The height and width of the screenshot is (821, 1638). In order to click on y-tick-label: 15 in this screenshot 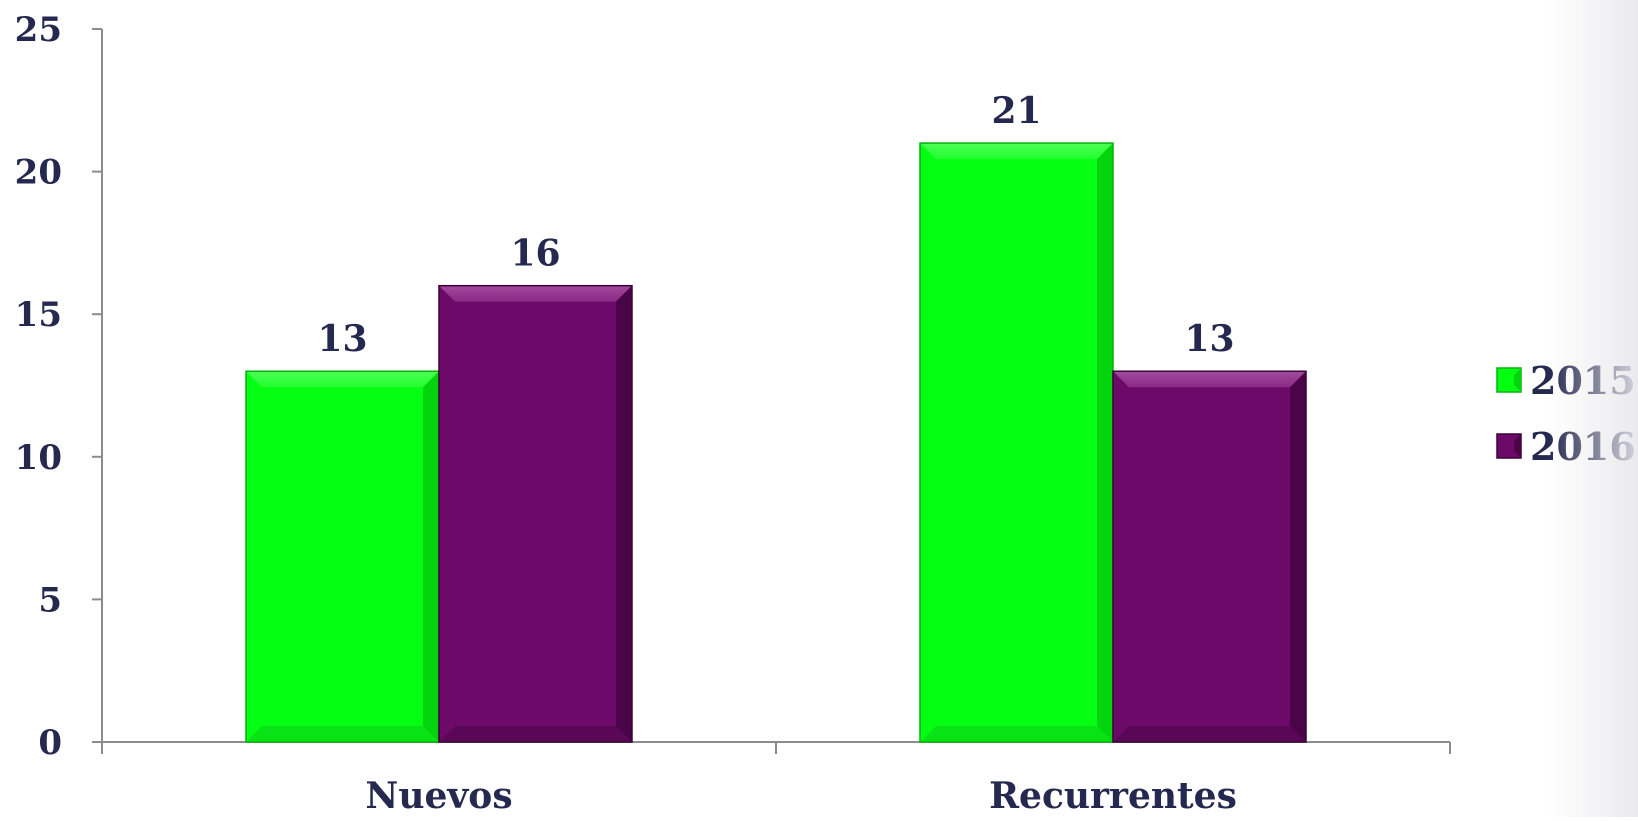, I will do `click(38, 315)`.